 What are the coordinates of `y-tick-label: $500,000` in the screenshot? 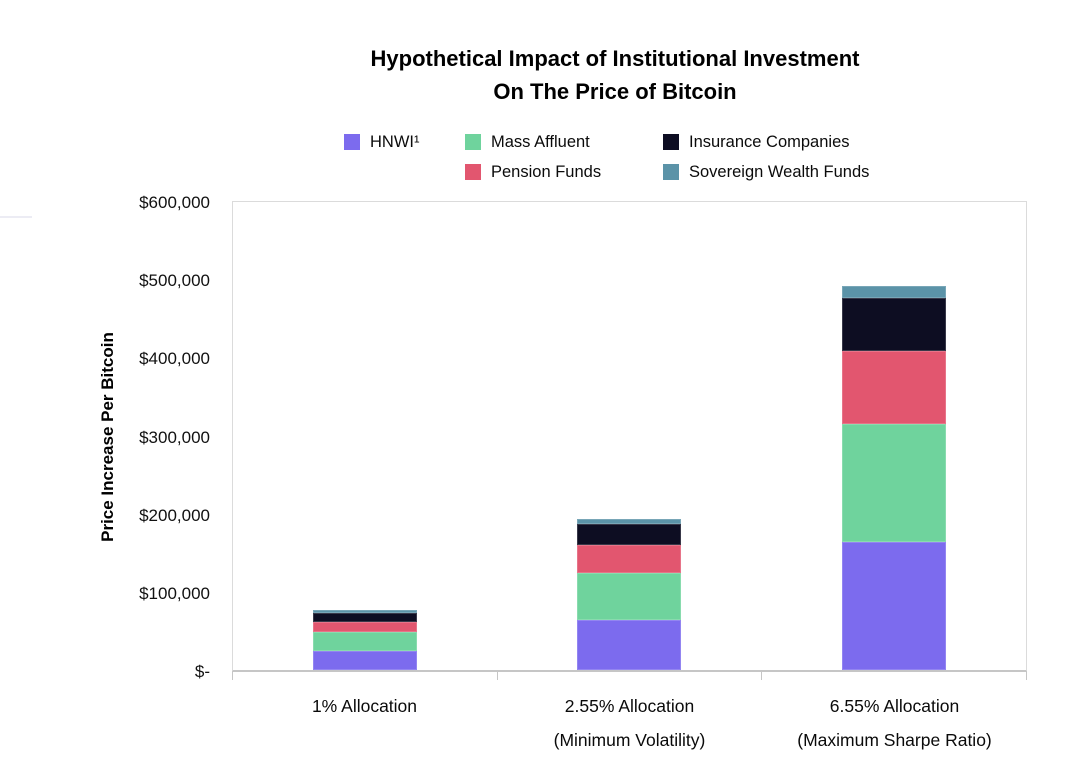 It's located at (174, 281).